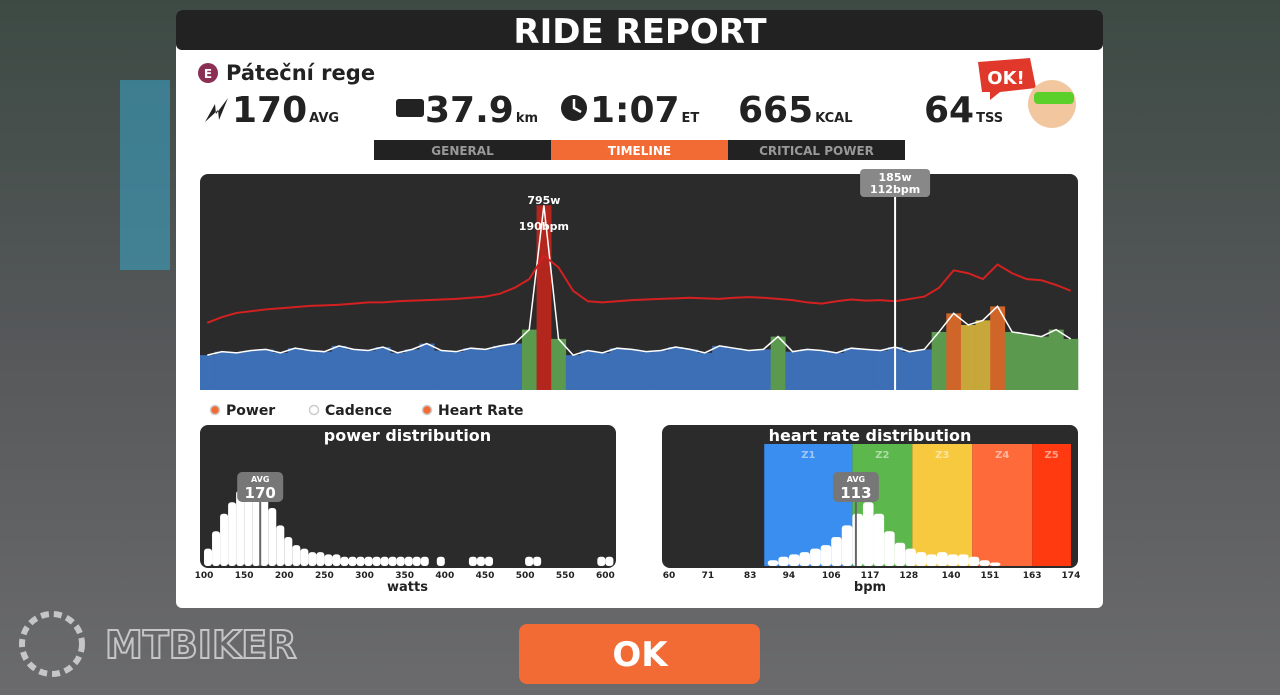 The image size is (1280, 699). I want to click on avg-box, so click(855, 487).